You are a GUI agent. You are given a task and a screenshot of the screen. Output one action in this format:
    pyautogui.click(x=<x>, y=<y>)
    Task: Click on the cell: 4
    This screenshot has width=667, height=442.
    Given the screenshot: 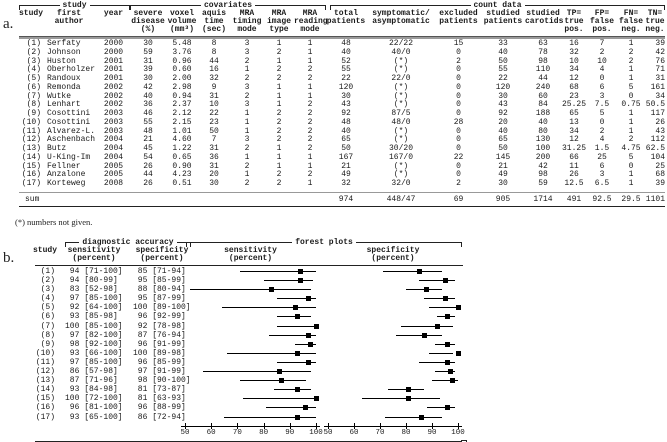 What is the action you would take?
    pyautogui.click(x=602, y=70)
    